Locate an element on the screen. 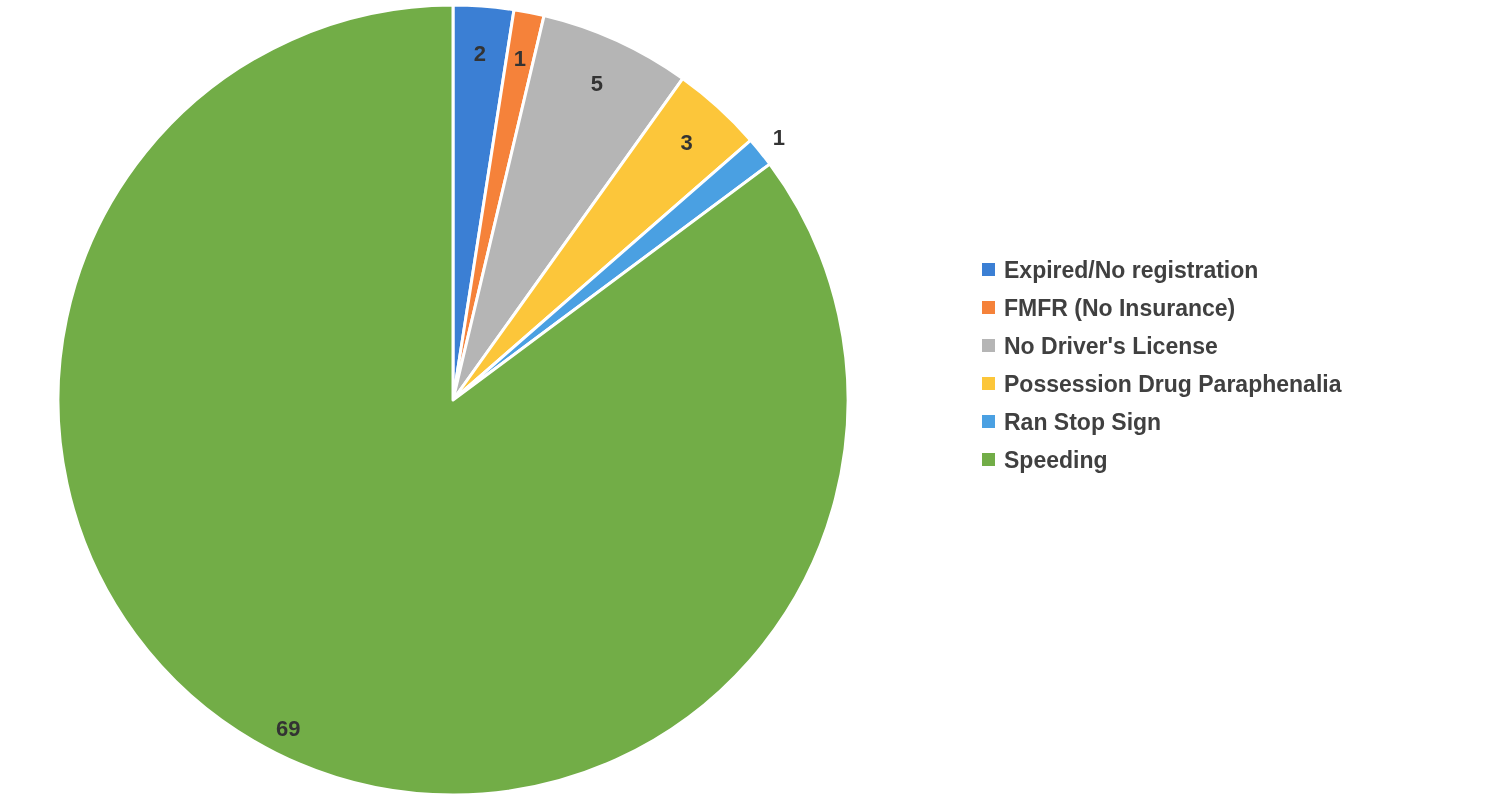  data-label: 69 is located at coordinates (288, 728).